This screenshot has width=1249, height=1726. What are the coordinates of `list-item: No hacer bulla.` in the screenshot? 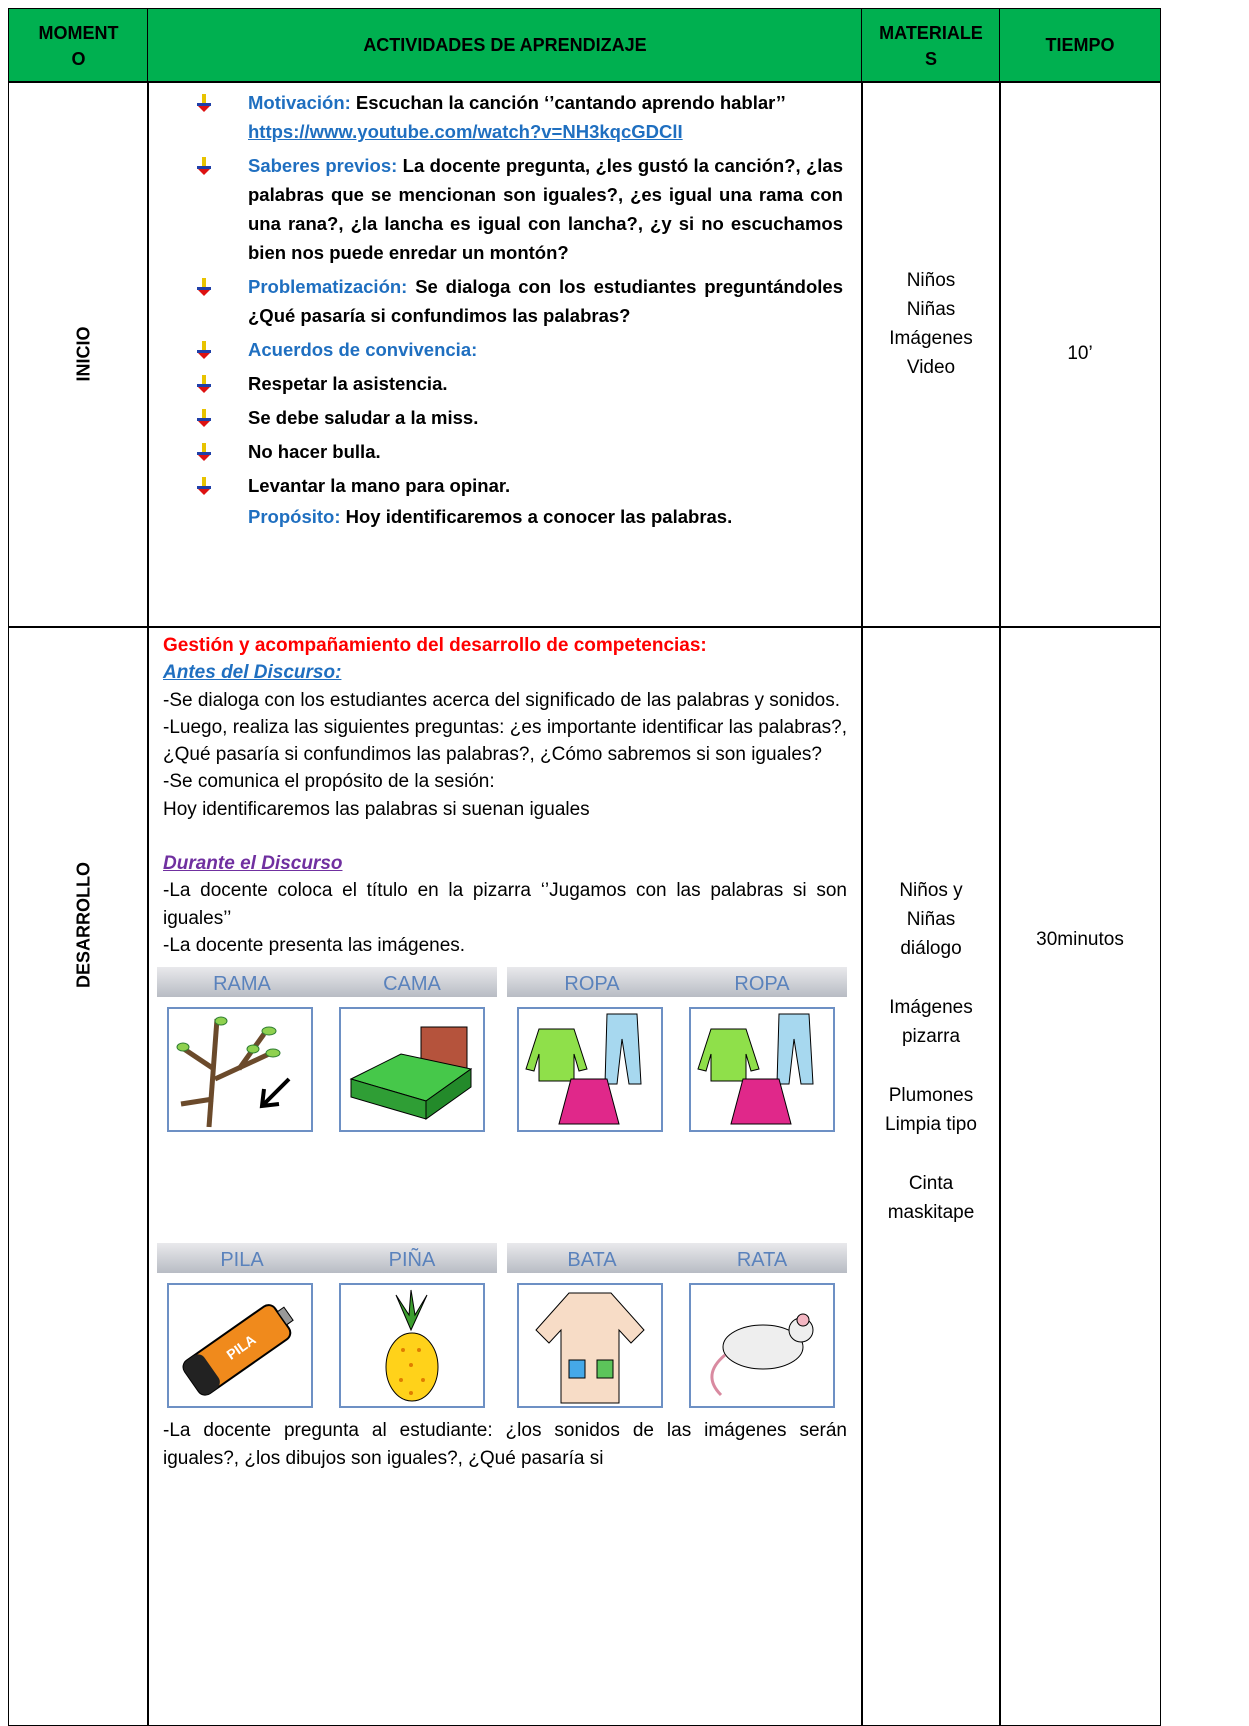 It's located at (519, 451).